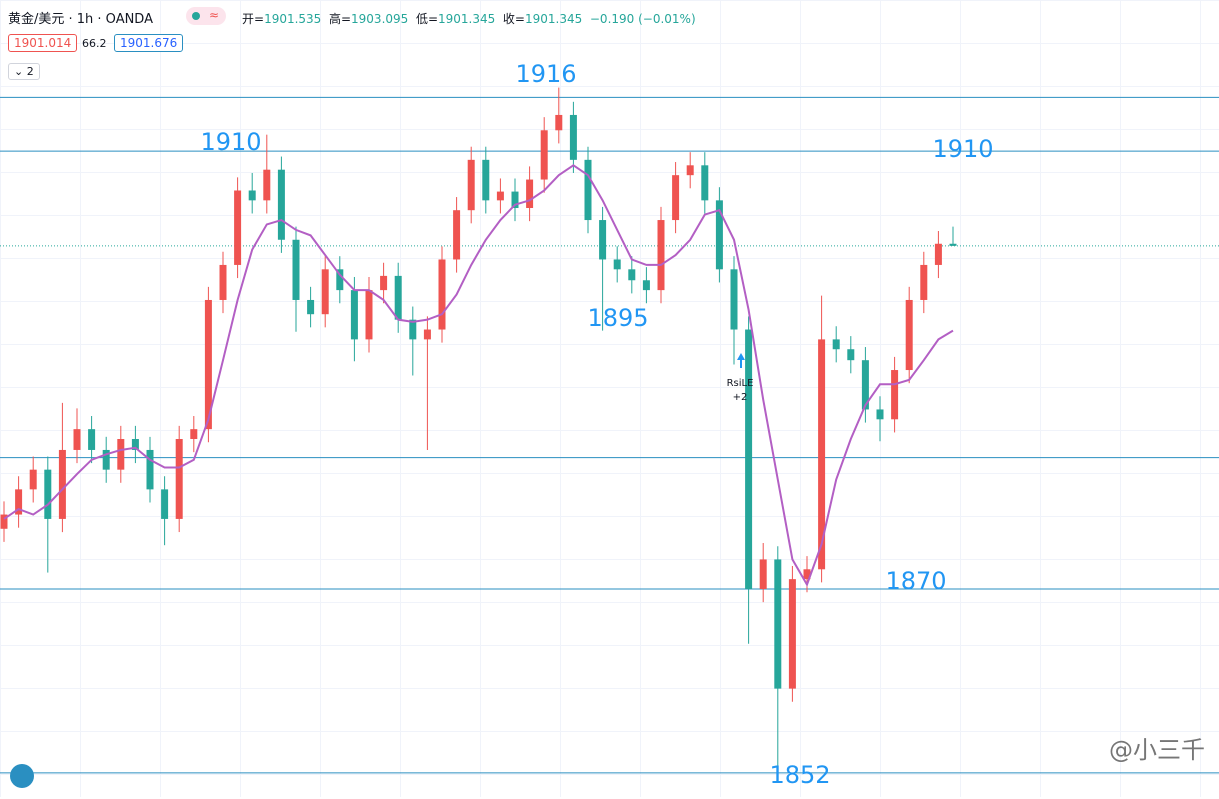 The height and width of the screenshot is (799, 1219). Describe the element at coordinates (799, 775) in the screenshot. I see `level-annotation: 1852` at that location.